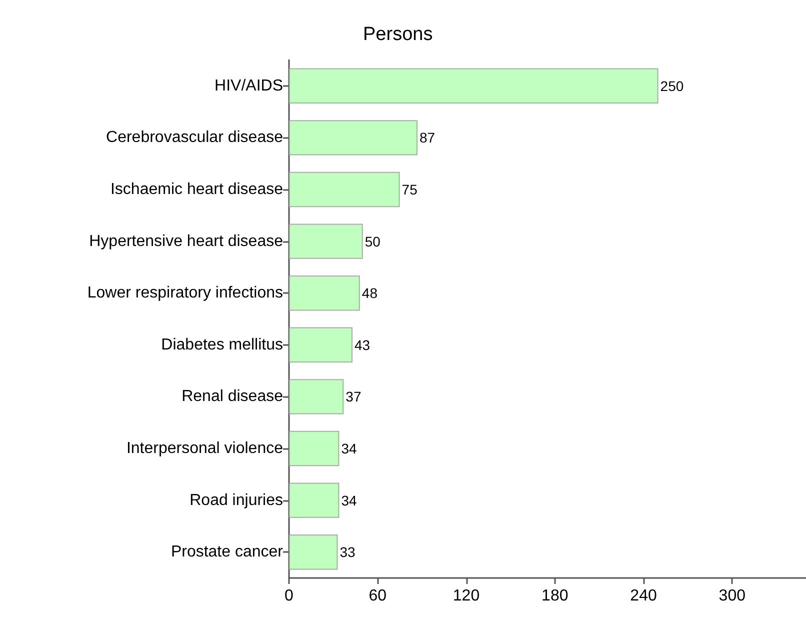 The width and height of the screenshot is (806, 623). Describe the element at coordinates (410, 190) in the screenshot. I see `data-label: 75` at that location.